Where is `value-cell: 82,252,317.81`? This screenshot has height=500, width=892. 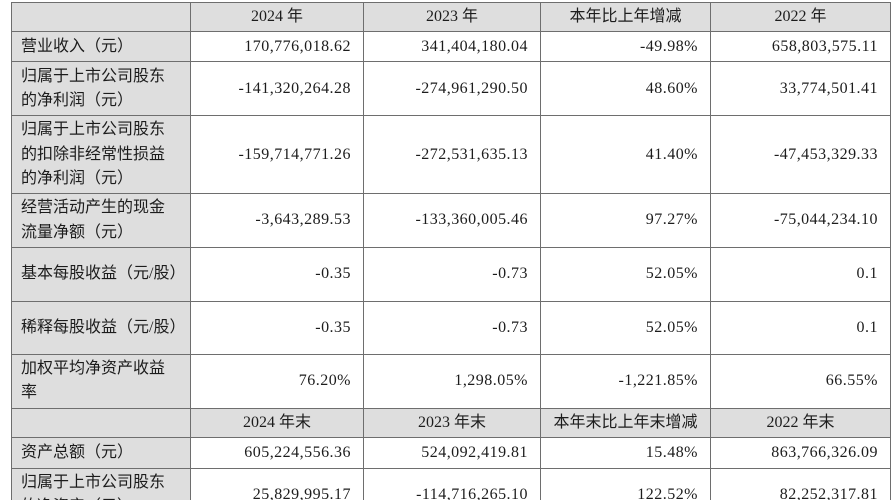 value-cell: 82,252,317.81 is located at coordinates (800, 483).